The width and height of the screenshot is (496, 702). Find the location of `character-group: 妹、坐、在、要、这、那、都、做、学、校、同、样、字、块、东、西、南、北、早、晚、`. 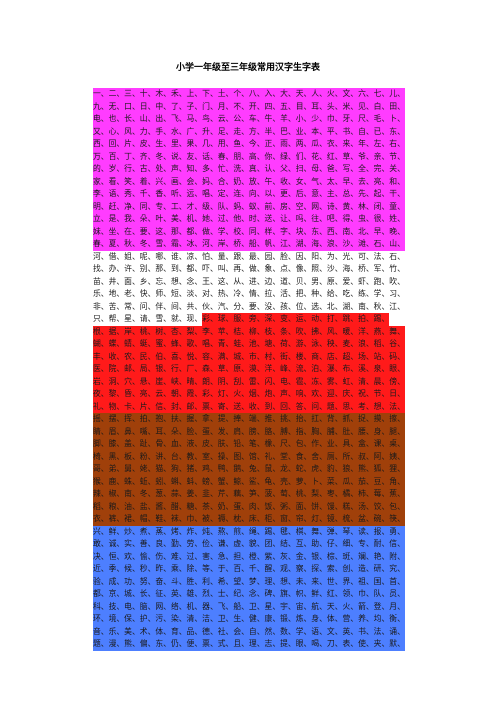

character-group: 妹、坐、在、要、这、那、都、做、学、校、同、样、字、块、东、西、南、北、早、晚、 is located at coordinates (249, 231).